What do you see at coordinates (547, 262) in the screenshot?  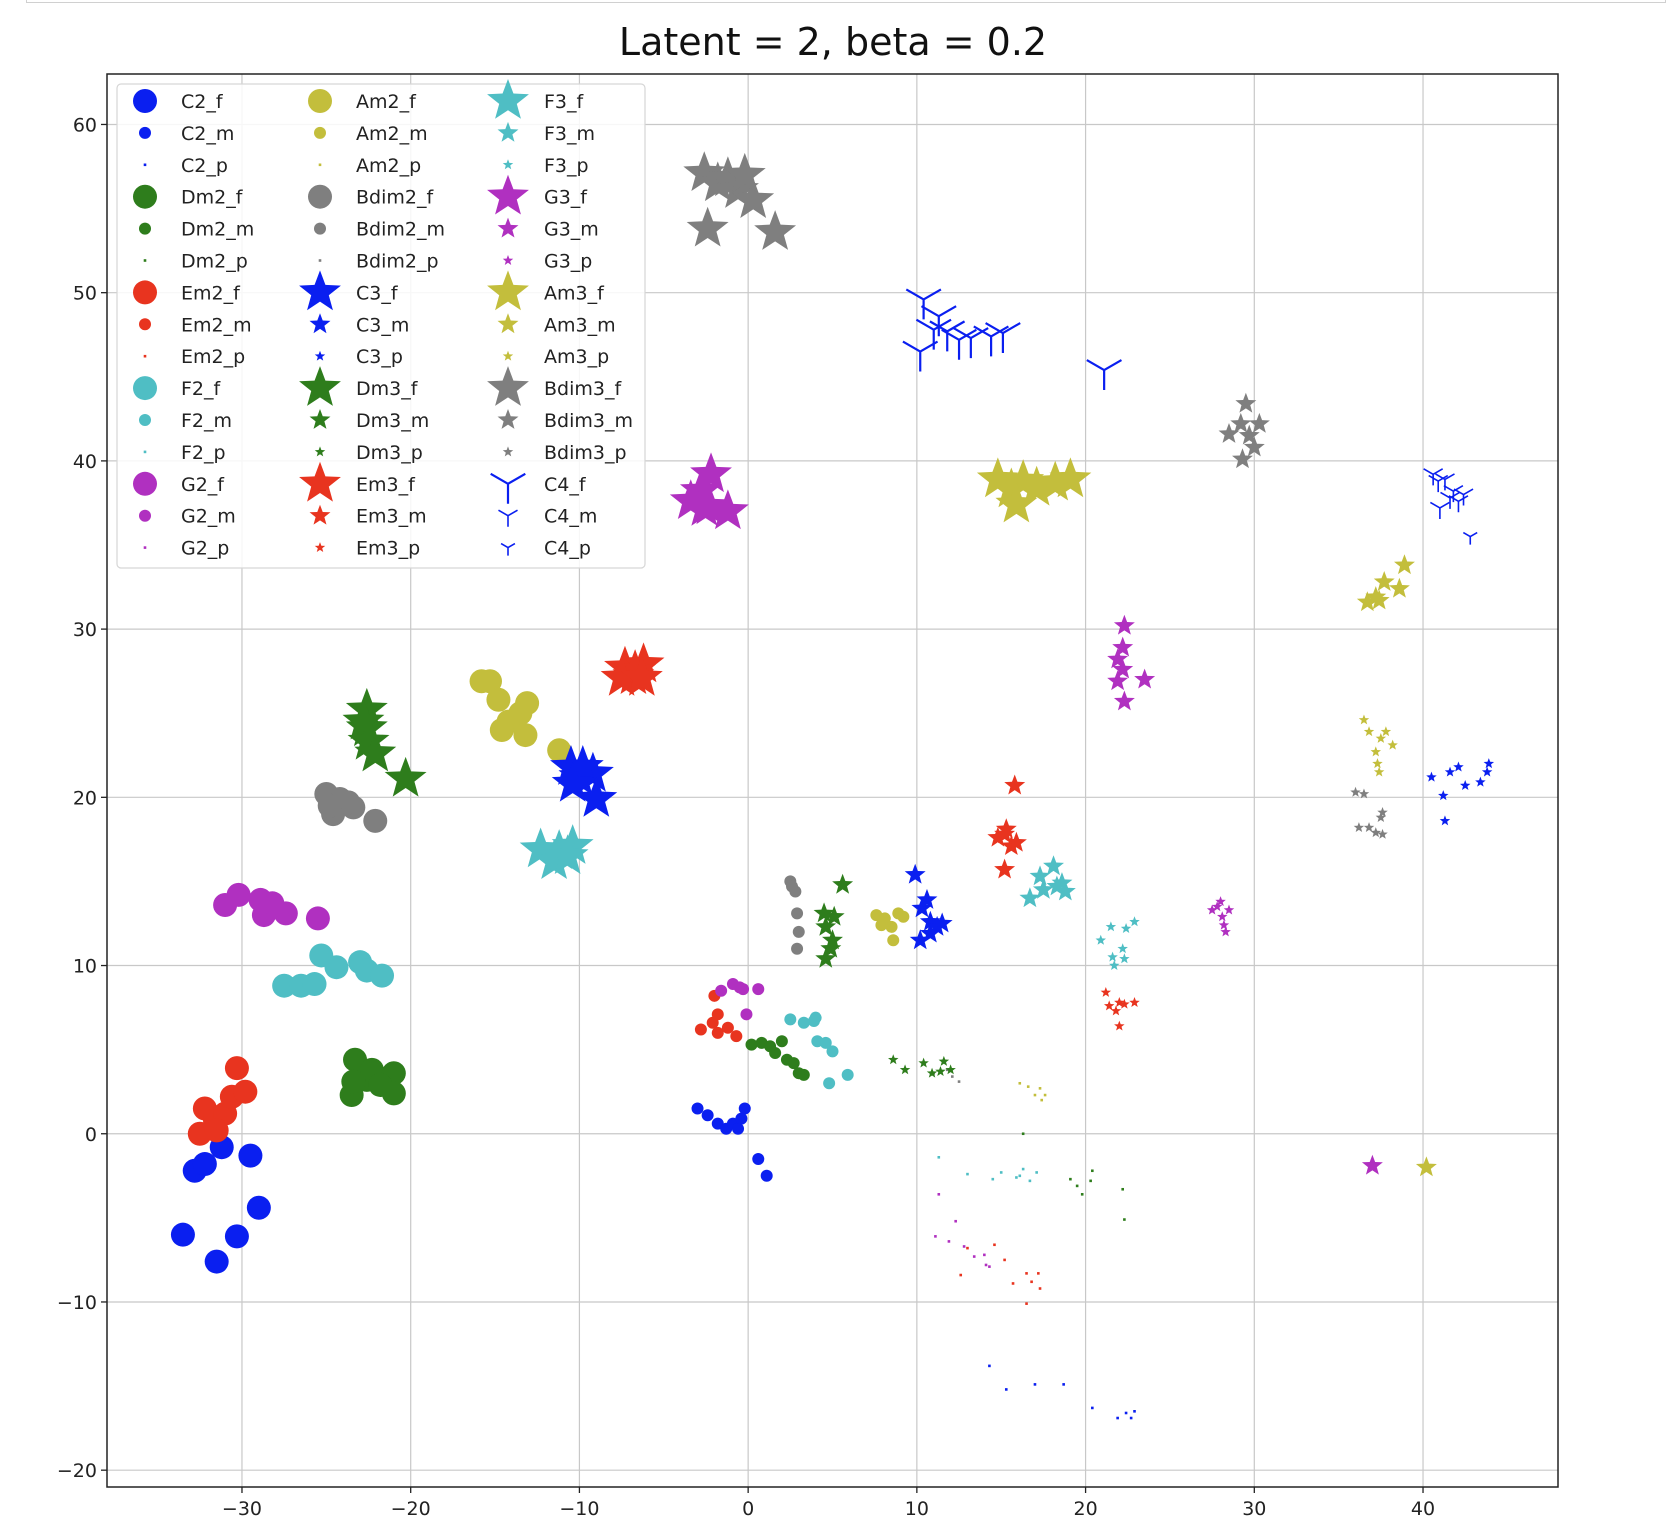 I see `legend-entry: G3_p` at bounding box center [547, 262].